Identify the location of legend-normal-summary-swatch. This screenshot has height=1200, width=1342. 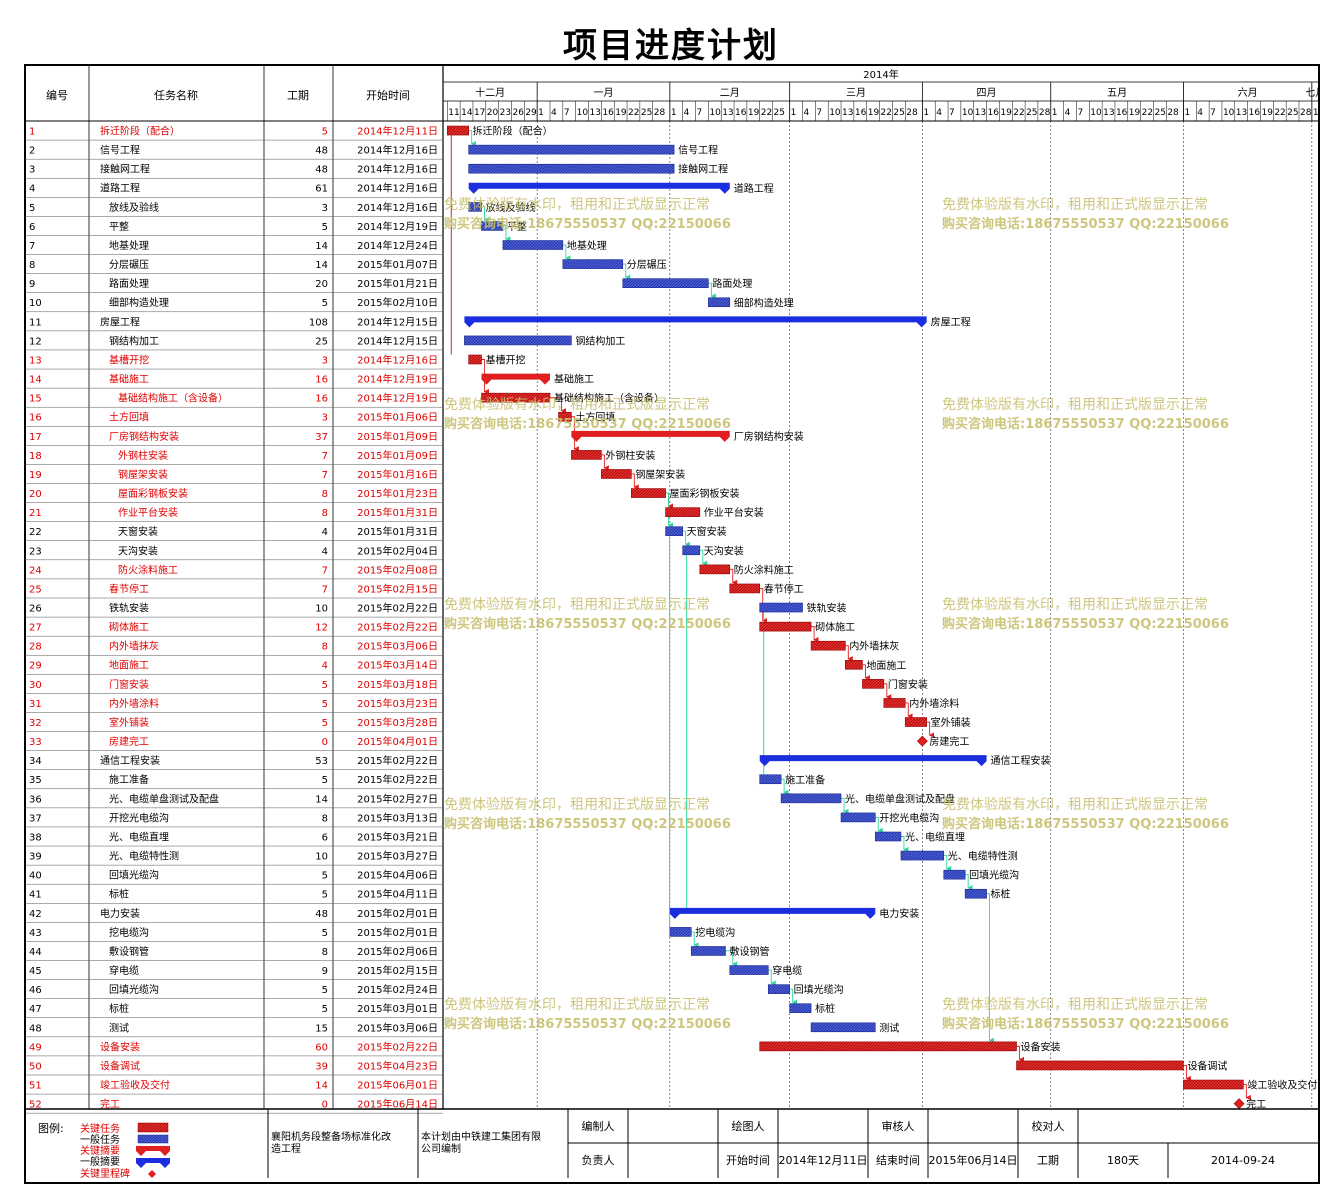
(153, 1163).